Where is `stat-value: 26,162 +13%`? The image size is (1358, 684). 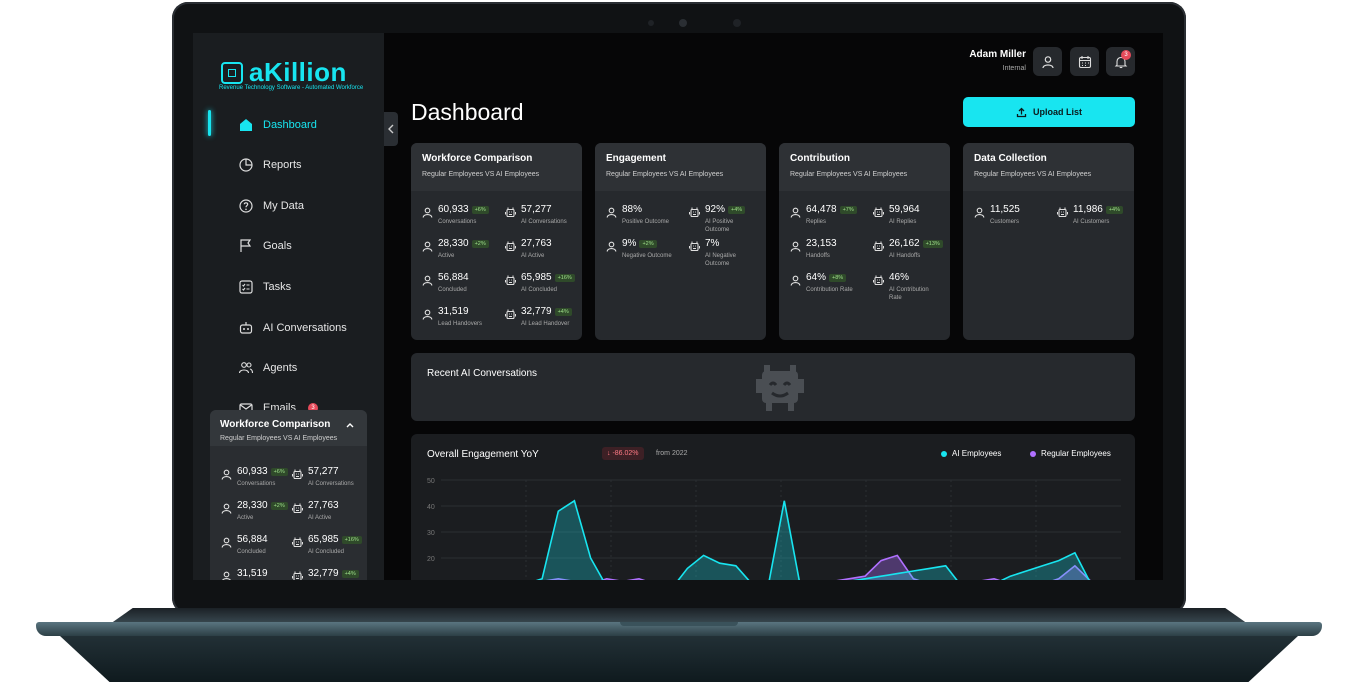
stat-value: 26,162 +13% is located at coordinates (916, 243).